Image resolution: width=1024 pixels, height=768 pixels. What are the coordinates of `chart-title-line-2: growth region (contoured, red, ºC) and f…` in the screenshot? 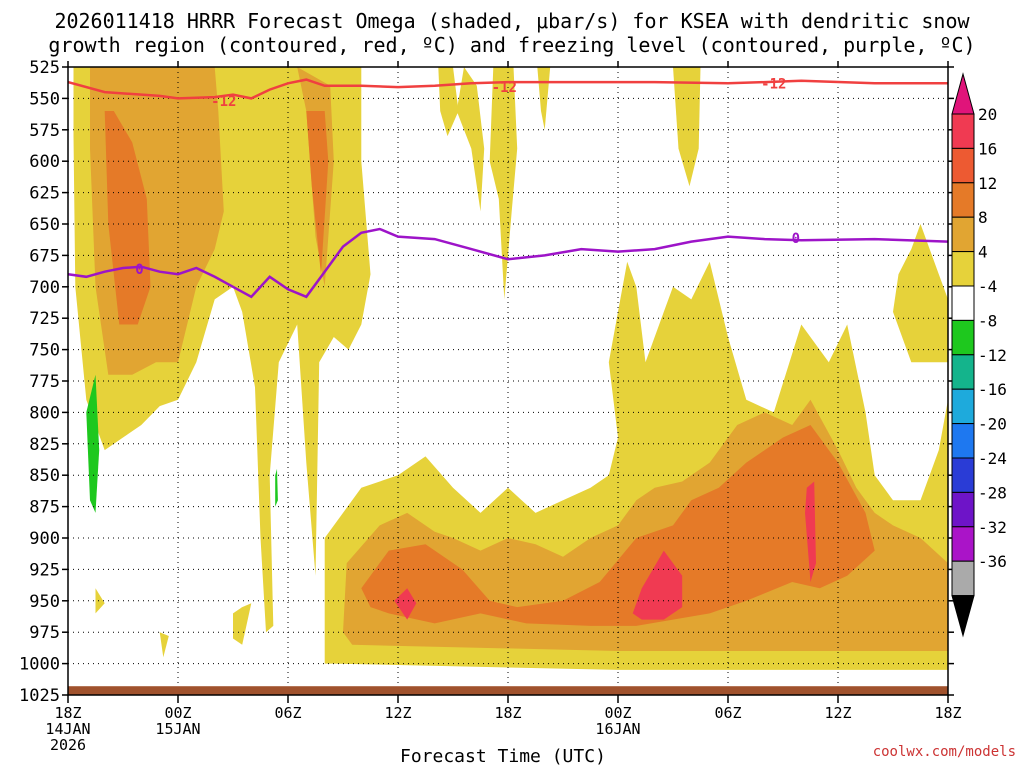 It's located at (512, 45).